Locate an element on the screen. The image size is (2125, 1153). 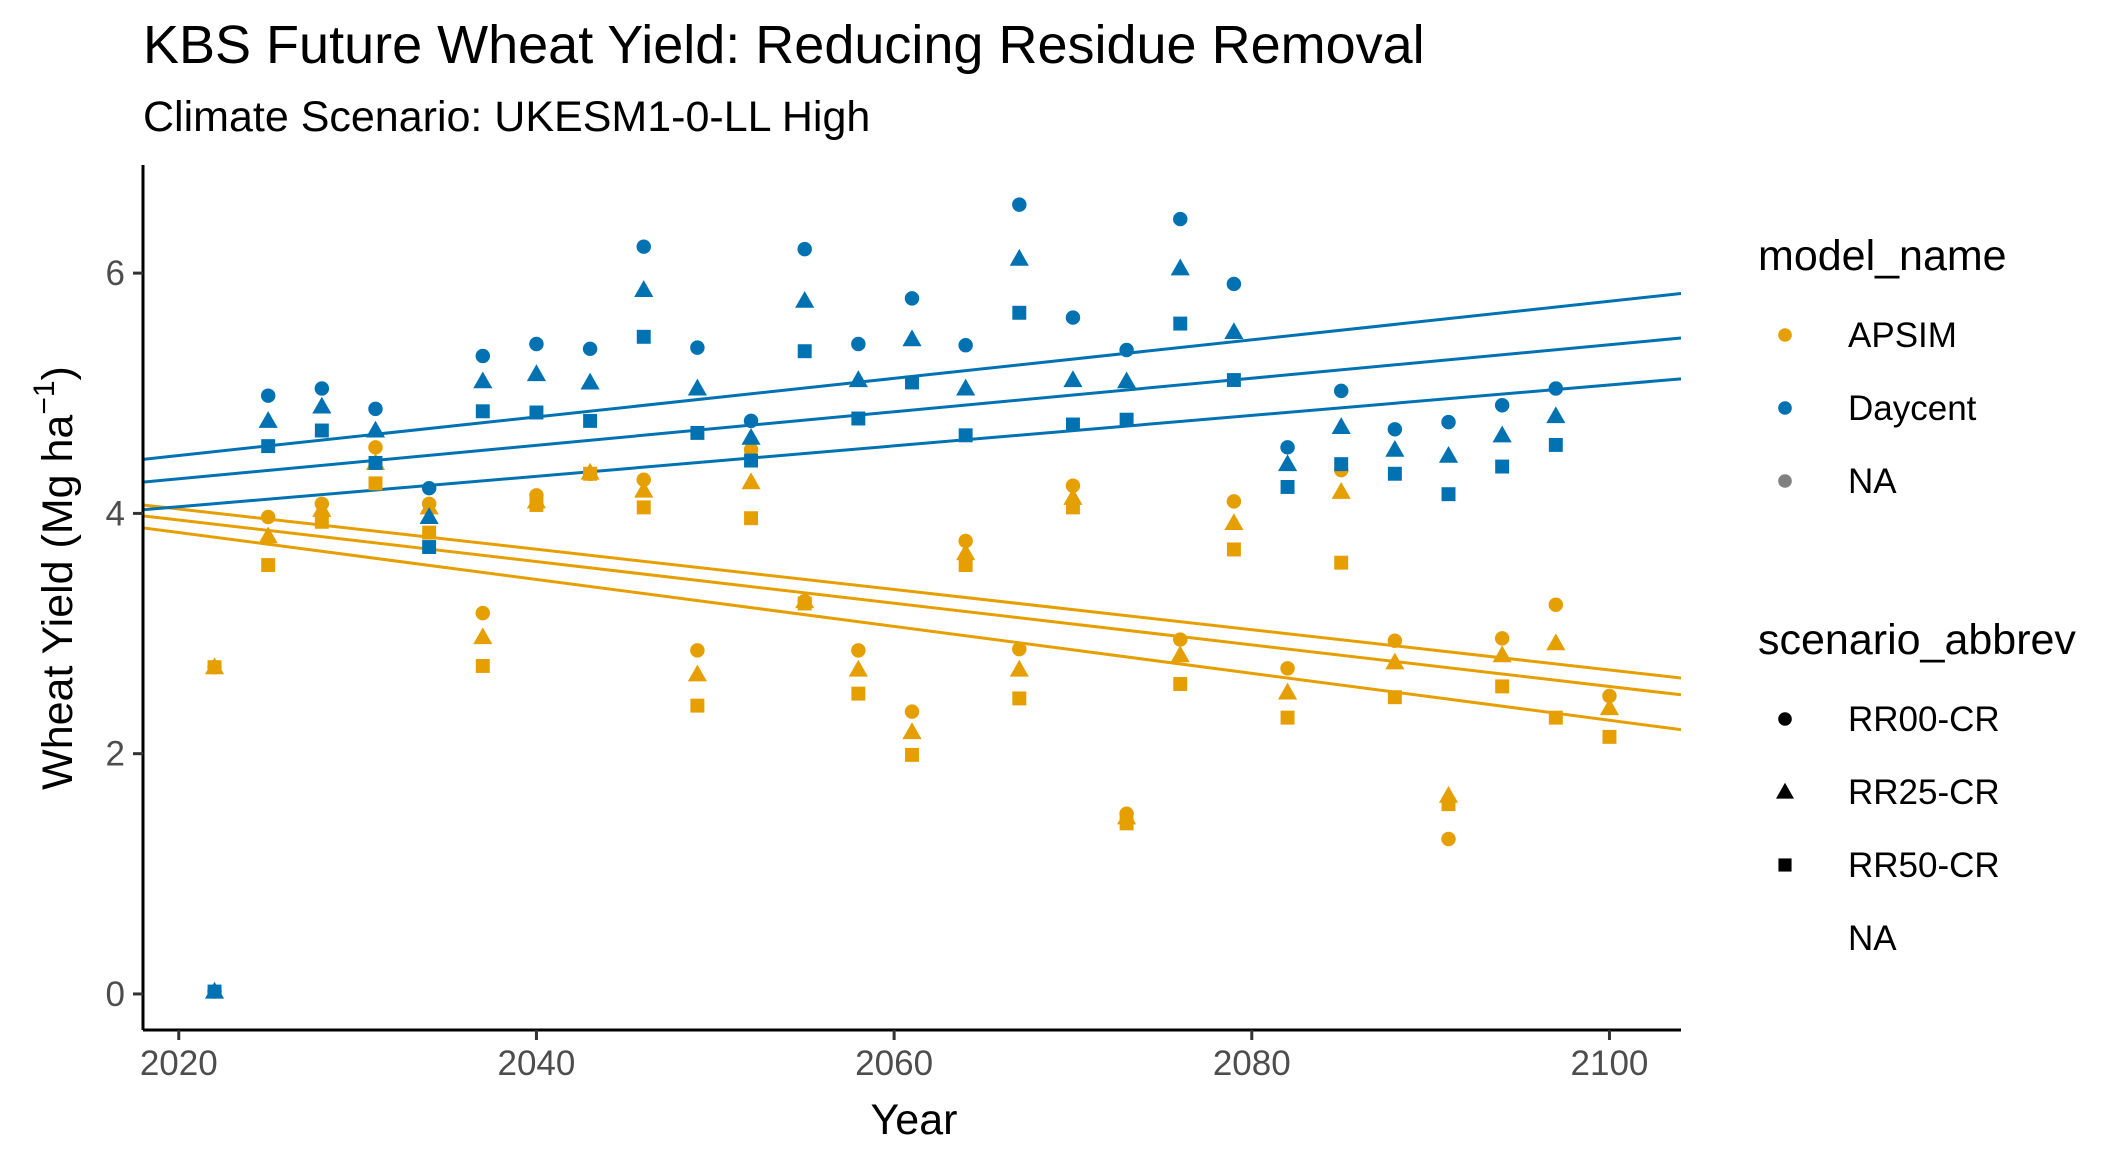
legend-label: RR50-CR is located at coordinates (1924, 865).